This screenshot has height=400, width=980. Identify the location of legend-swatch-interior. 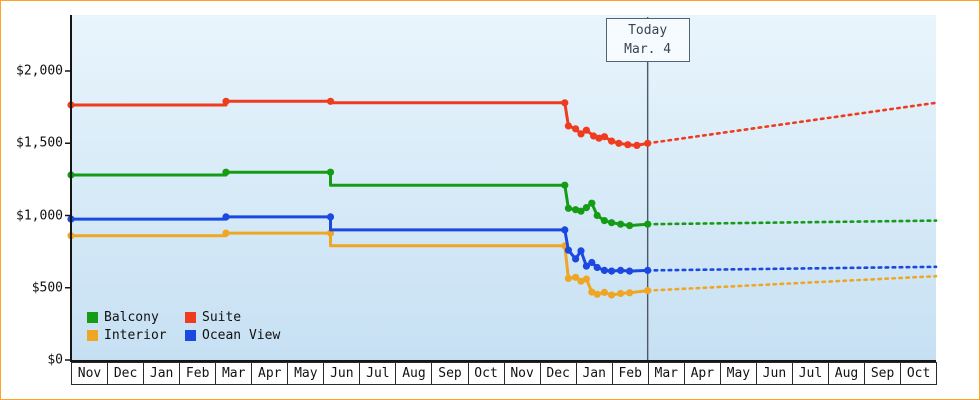
(92, 335).